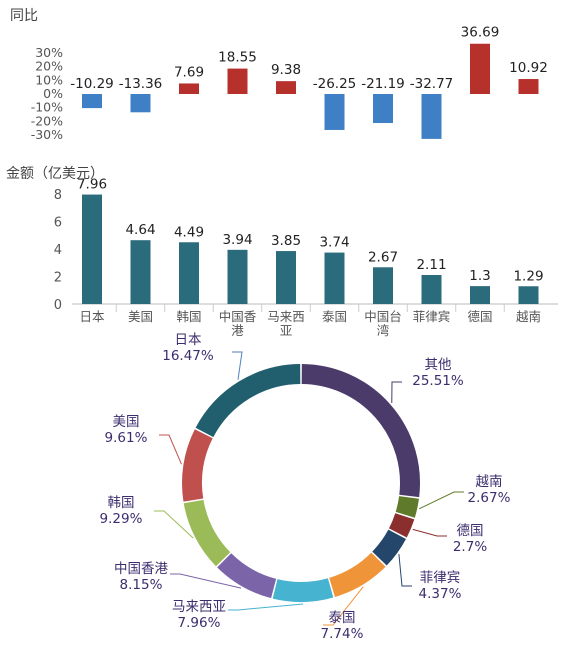  I want to click on amount-bars, so click(310, 249).